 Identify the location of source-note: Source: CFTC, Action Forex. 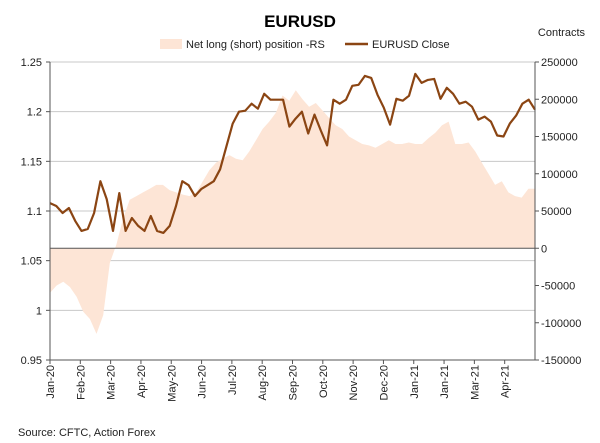
(87, 433).